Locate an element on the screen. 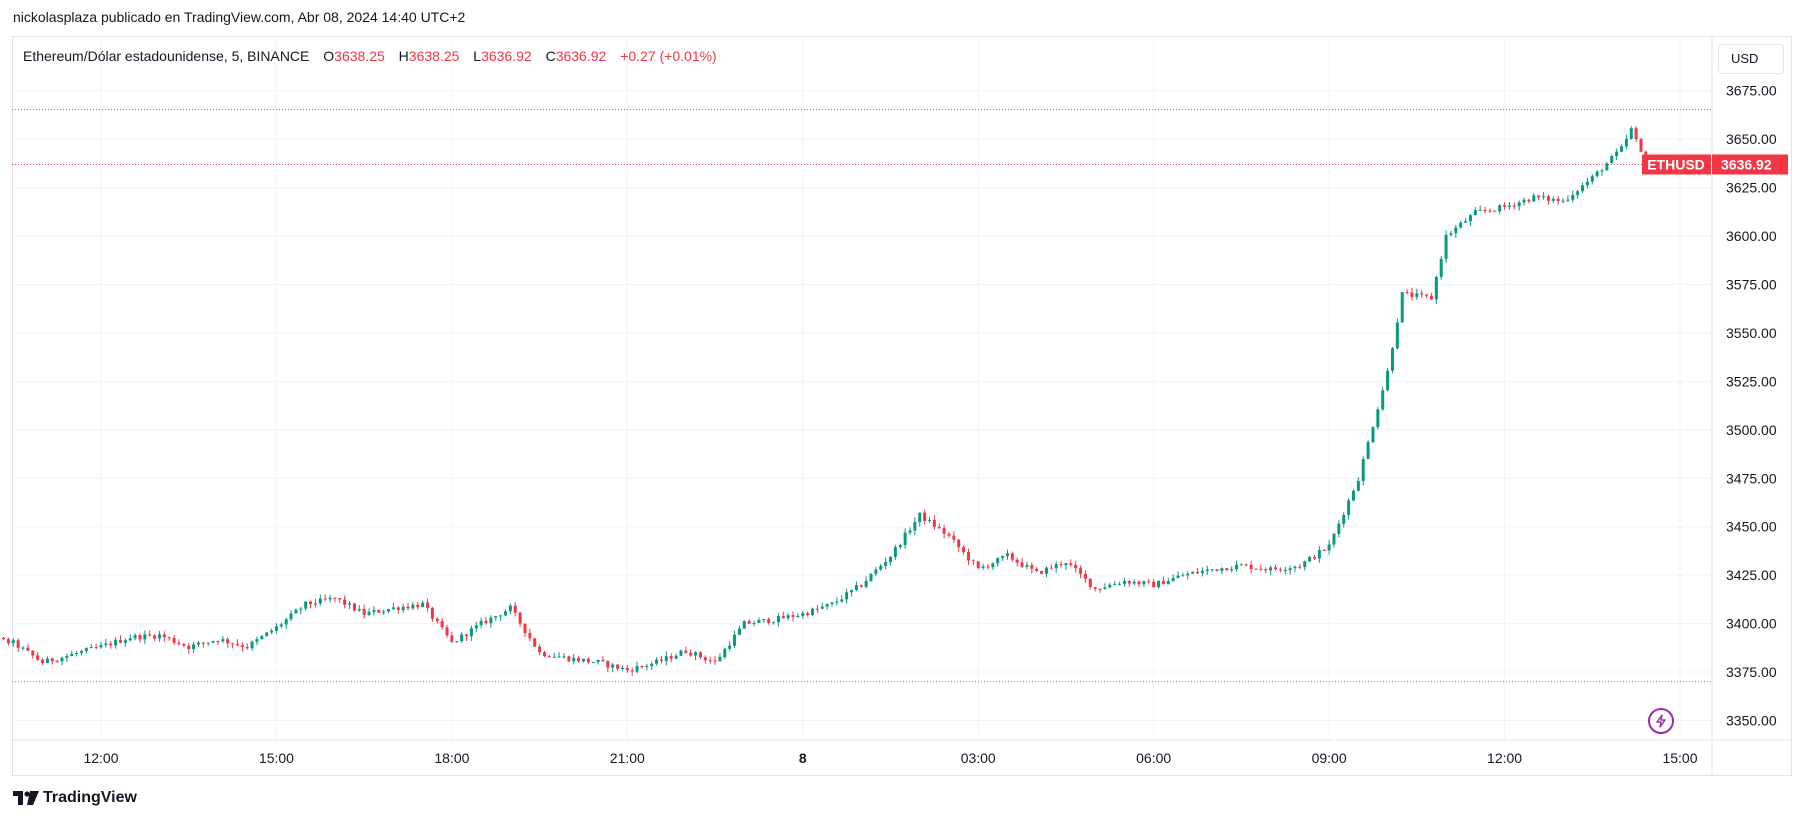  y-tick-label: 3350.00 is located at coordinates (1751, 721).